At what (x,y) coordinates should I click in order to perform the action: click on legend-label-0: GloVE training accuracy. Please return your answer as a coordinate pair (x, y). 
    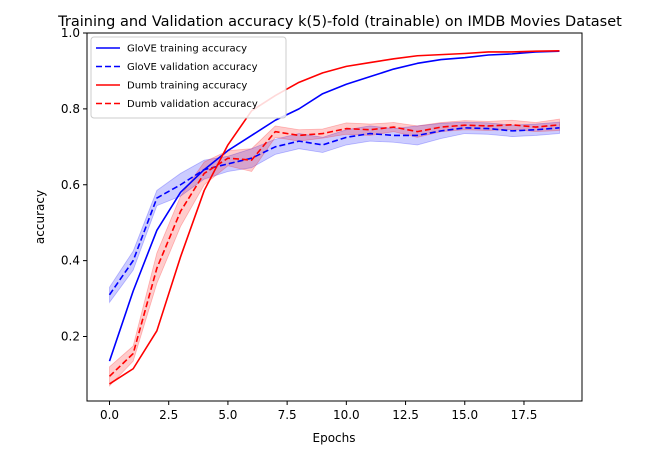
    Looking at the image, I should click on (187, 49).